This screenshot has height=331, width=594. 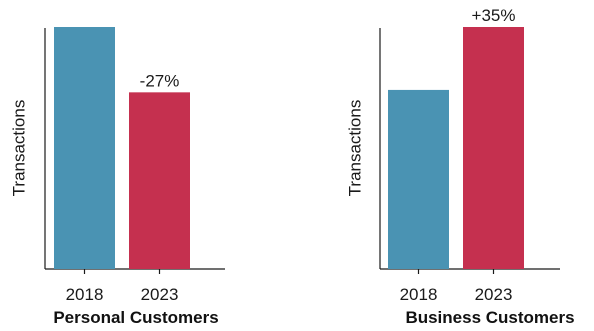 What do you see at coordinates (494, 15) in the screenshot?
I see `data-label: +35%` at bounding box center [494, 15].